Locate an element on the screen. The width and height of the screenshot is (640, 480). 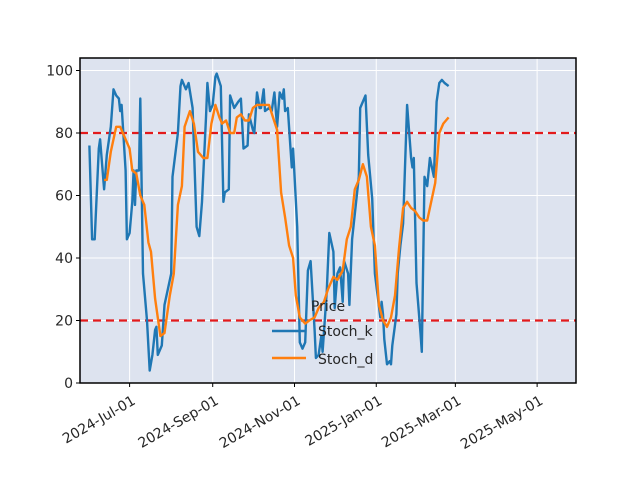
x-tick-label: 2024-Sep-01 is located at coordinates (179, 422).